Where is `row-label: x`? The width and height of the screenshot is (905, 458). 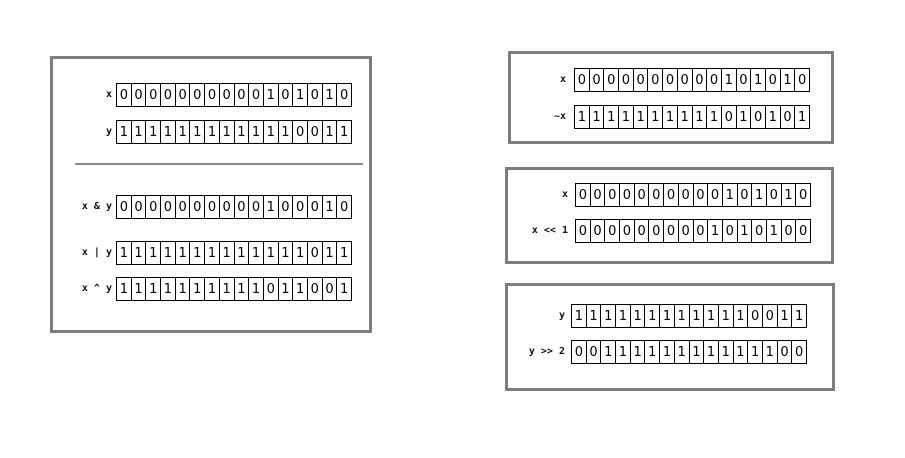 row-label: x is located at coordinates (108, 94).